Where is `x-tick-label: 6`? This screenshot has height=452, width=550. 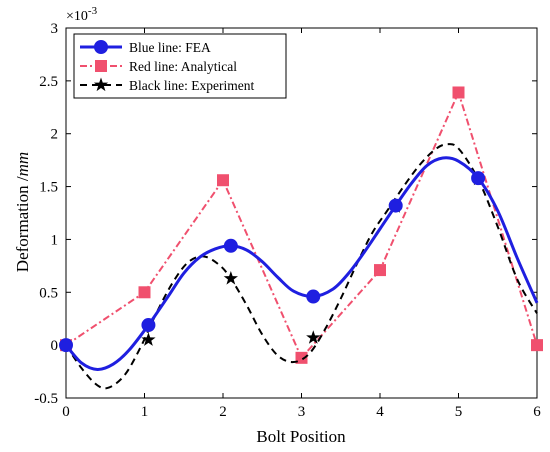 x-tick-label: 6 is located at coordinates (537, 412).